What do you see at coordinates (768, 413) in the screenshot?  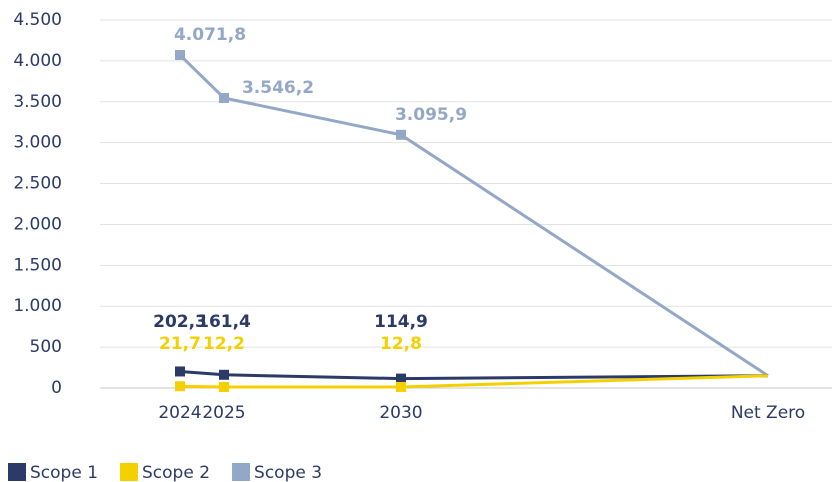 I see `x-tick-label: Net Zero` at bounding box center [768, 413].